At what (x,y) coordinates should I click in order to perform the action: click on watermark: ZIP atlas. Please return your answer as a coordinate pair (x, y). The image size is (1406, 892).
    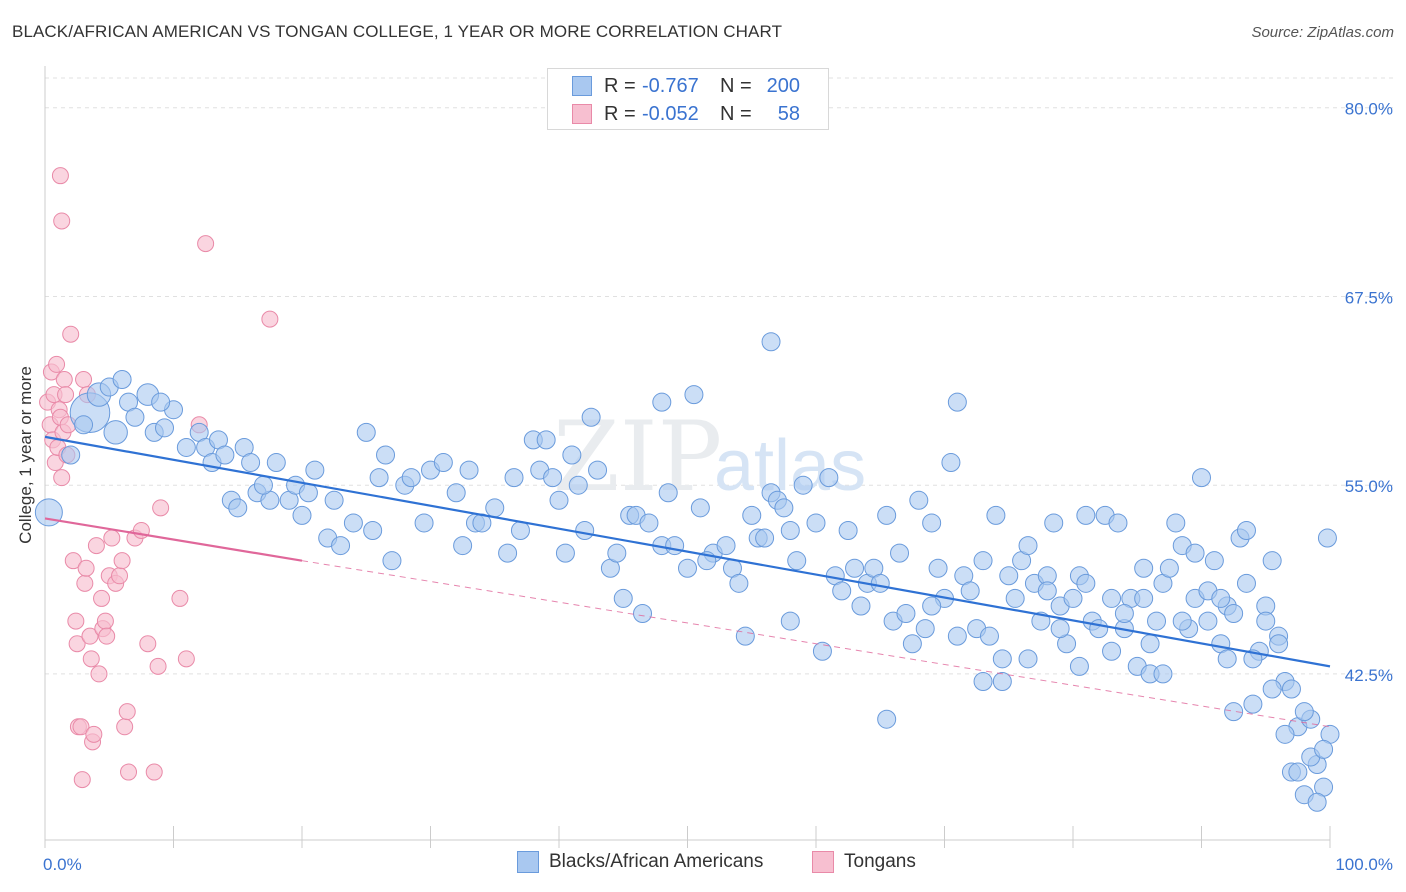
    Looking at the image, I should click on (709, 457).